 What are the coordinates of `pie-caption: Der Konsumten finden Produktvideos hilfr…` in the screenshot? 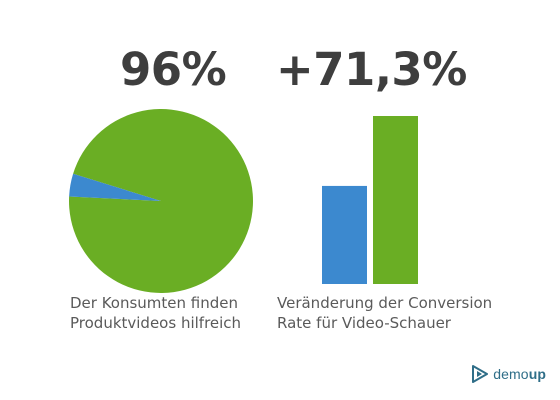 It's located at (156, 313).